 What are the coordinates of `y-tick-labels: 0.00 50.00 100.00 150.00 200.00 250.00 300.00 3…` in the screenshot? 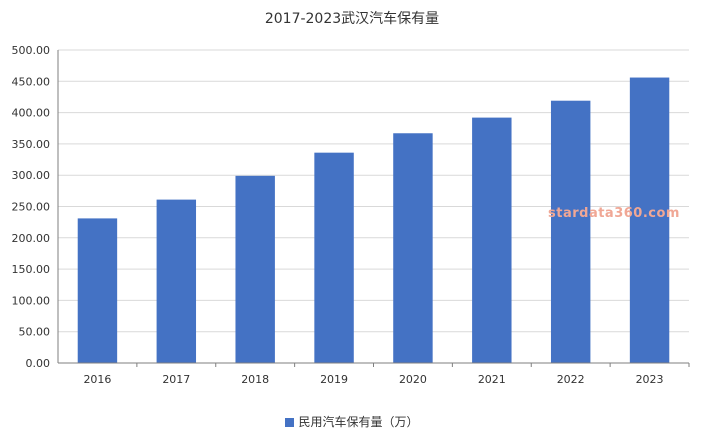 It's located at (31, 207).